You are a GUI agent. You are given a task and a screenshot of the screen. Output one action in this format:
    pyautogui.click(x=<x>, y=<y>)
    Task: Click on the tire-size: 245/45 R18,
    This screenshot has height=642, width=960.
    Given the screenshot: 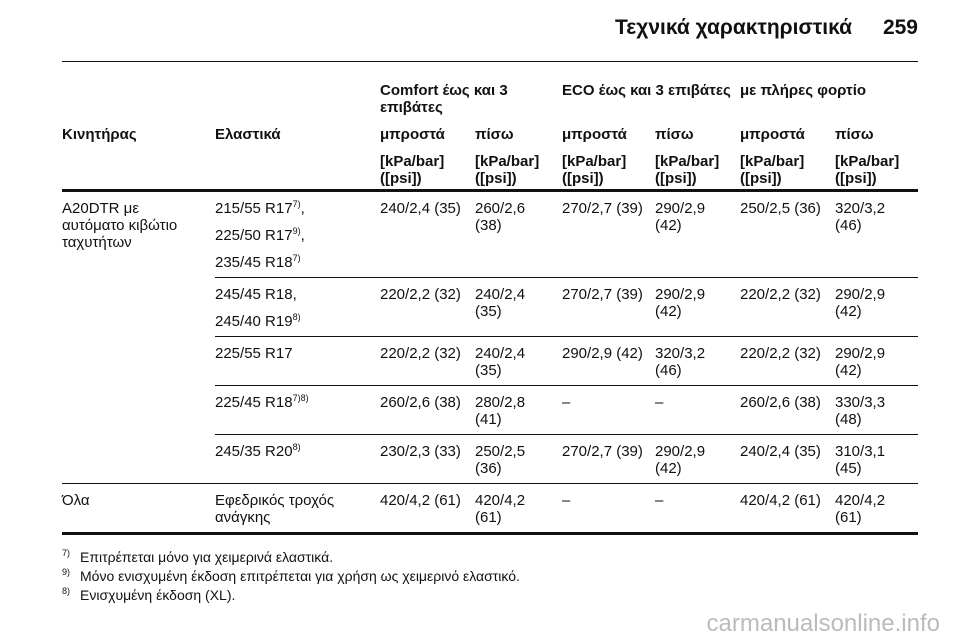 What is the action you would take?
    pyautogui.click(x=295, y=294)
    